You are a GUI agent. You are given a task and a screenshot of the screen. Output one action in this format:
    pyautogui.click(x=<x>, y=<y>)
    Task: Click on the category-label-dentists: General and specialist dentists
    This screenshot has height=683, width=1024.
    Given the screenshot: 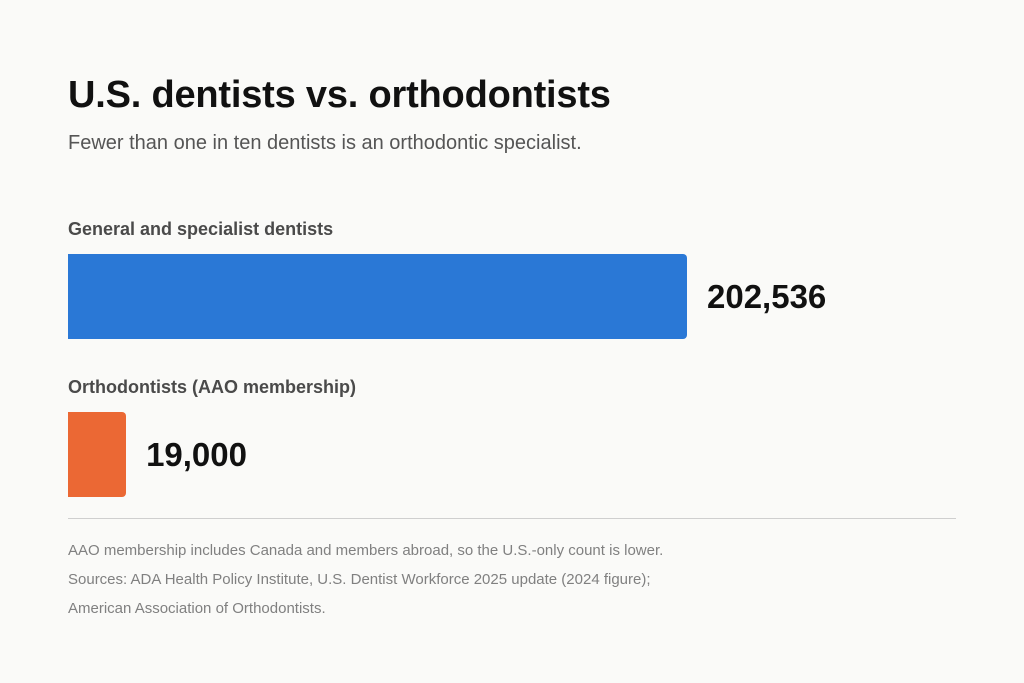 What is the action you would take?
    pyautogui.click(x=201, y=229)
    